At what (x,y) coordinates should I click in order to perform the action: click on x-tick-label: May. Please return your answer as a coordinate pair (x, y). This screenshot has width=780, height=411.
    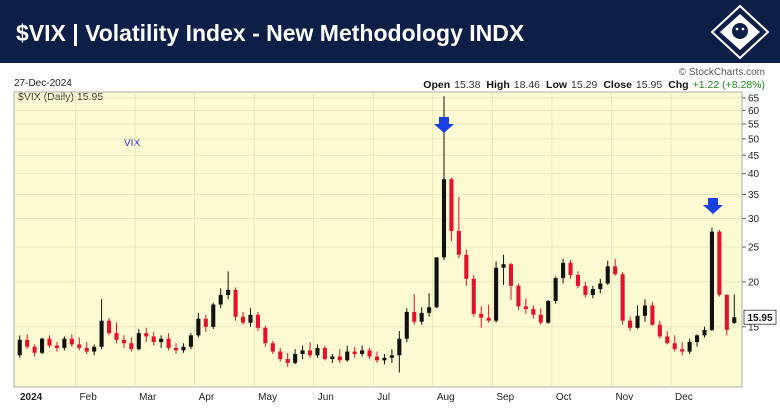
    Looking at the image, I should click on (267, 397).